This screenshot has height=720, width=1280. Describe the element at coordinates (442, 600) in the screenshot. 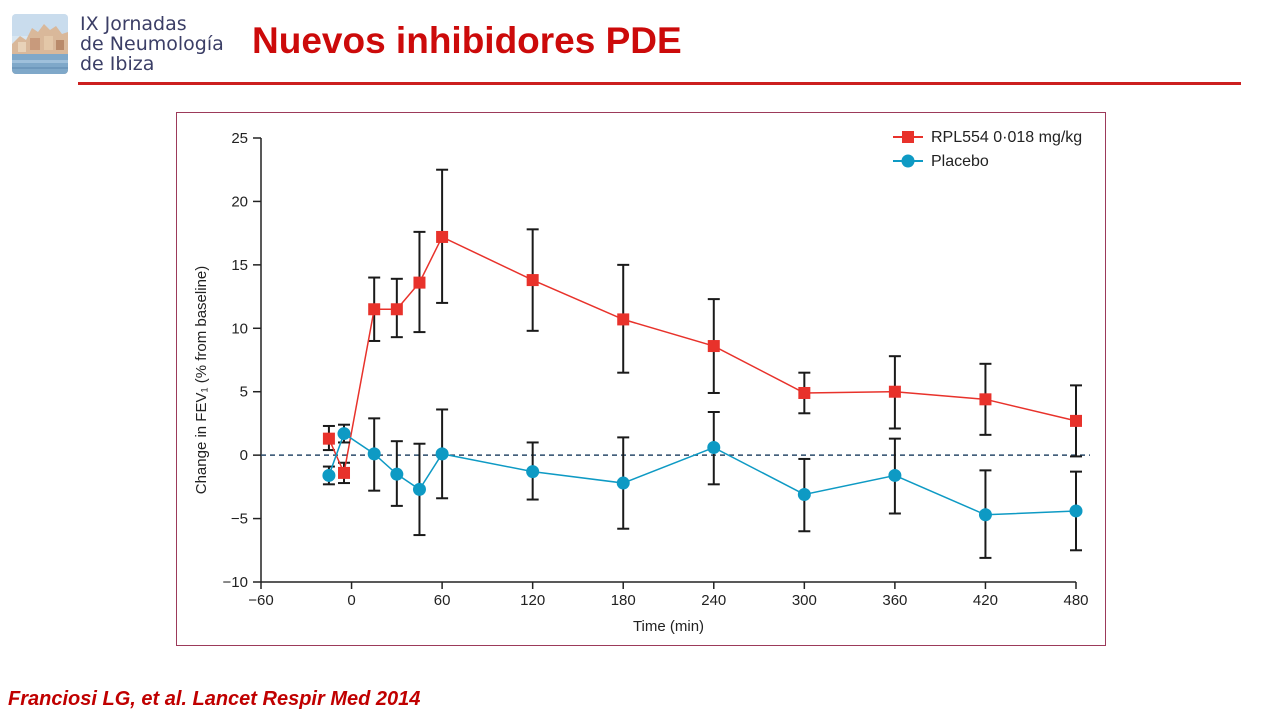

I see `x-tick-label: 60` at that location.